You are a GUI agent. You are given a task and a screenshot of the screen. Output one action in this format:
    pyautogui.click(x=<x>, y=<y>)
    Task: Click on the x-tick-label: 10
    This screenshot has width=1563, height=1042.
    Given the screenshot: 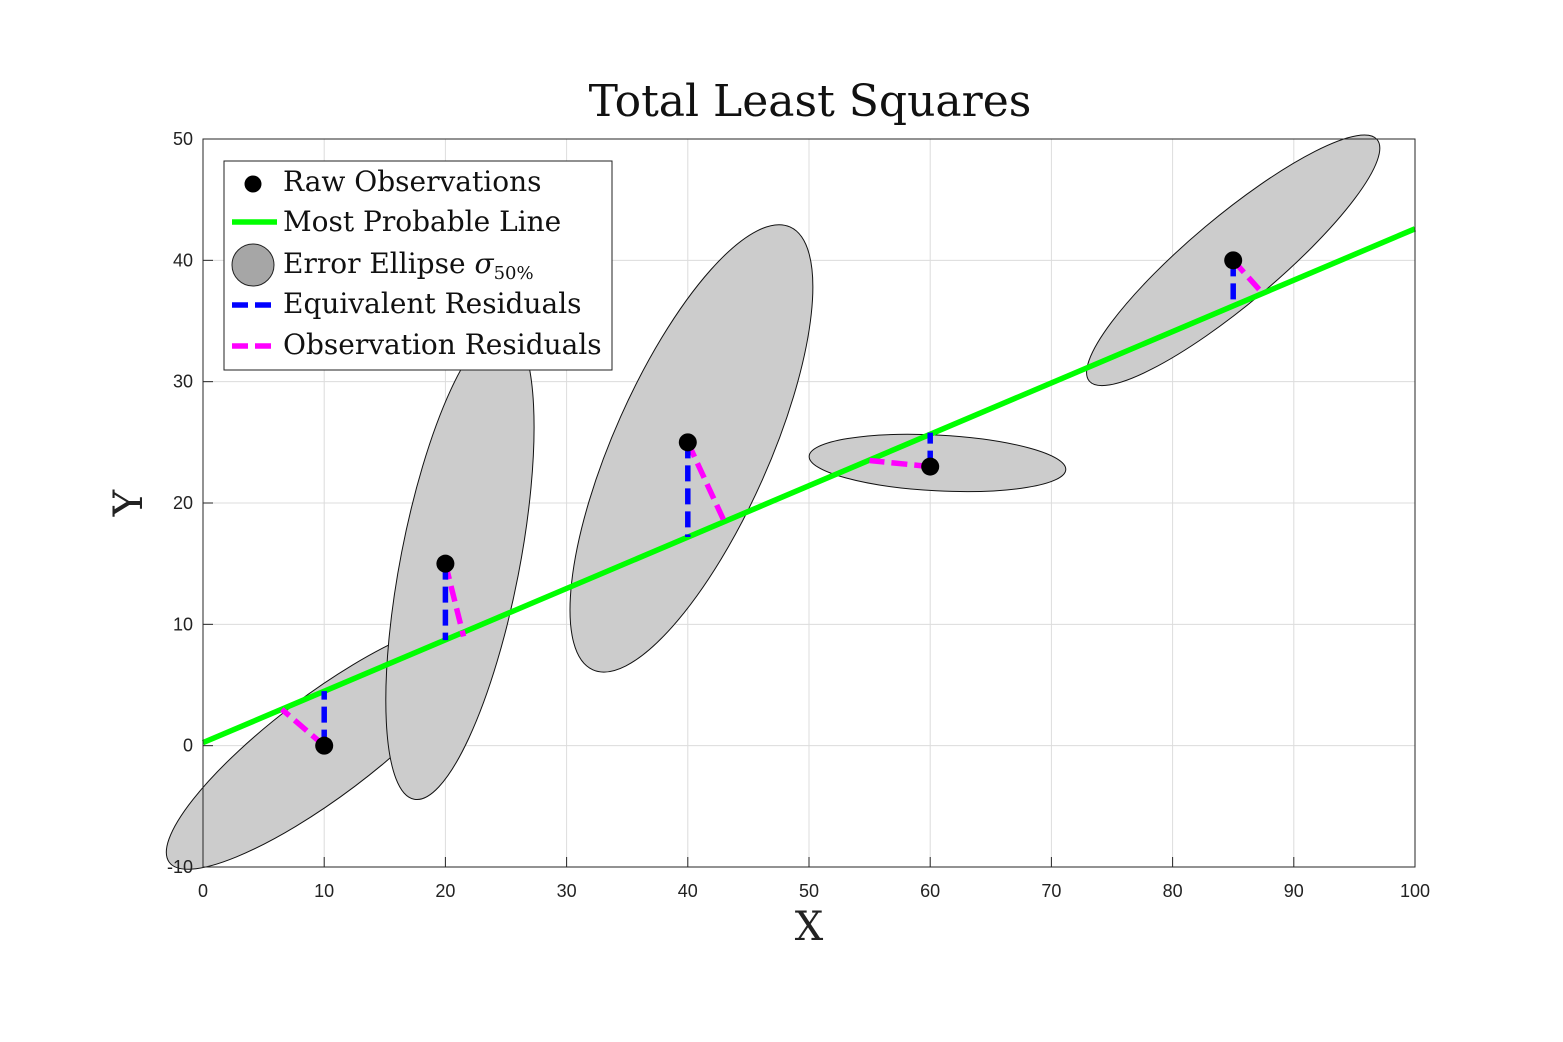 What is the action you would take?
    pyautogui.click(x=324, y=891)
    